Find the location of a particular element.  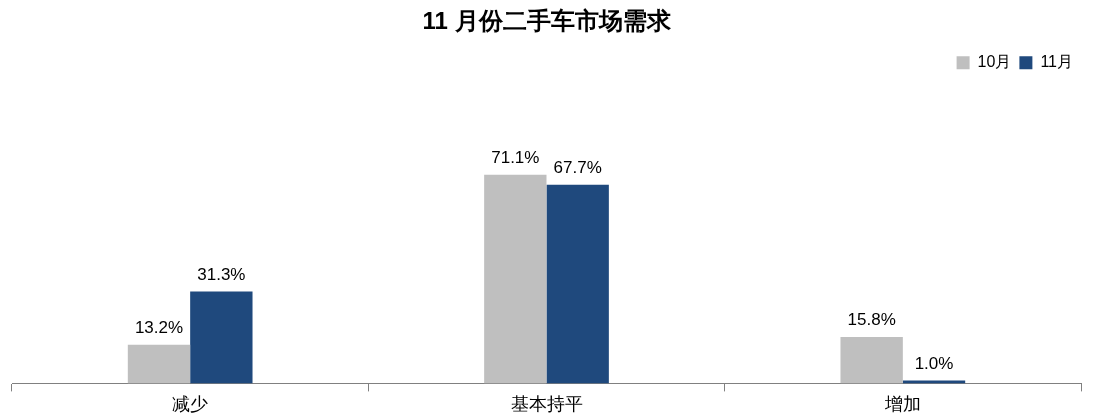

data-label: 1.0% is located at coordinates (934, 363).